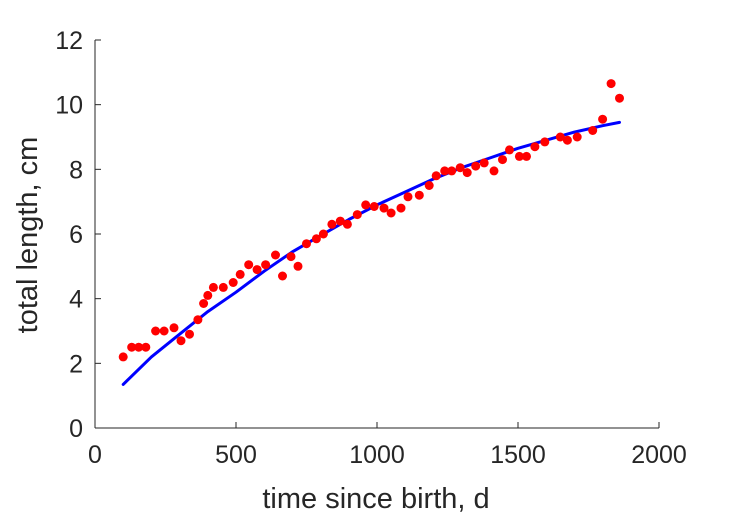 The width and height of the screenshot is (729, 521). Describe the element at coordinates (76, 235) in the screenshot. I see `y-tick-label: 6` at that location.